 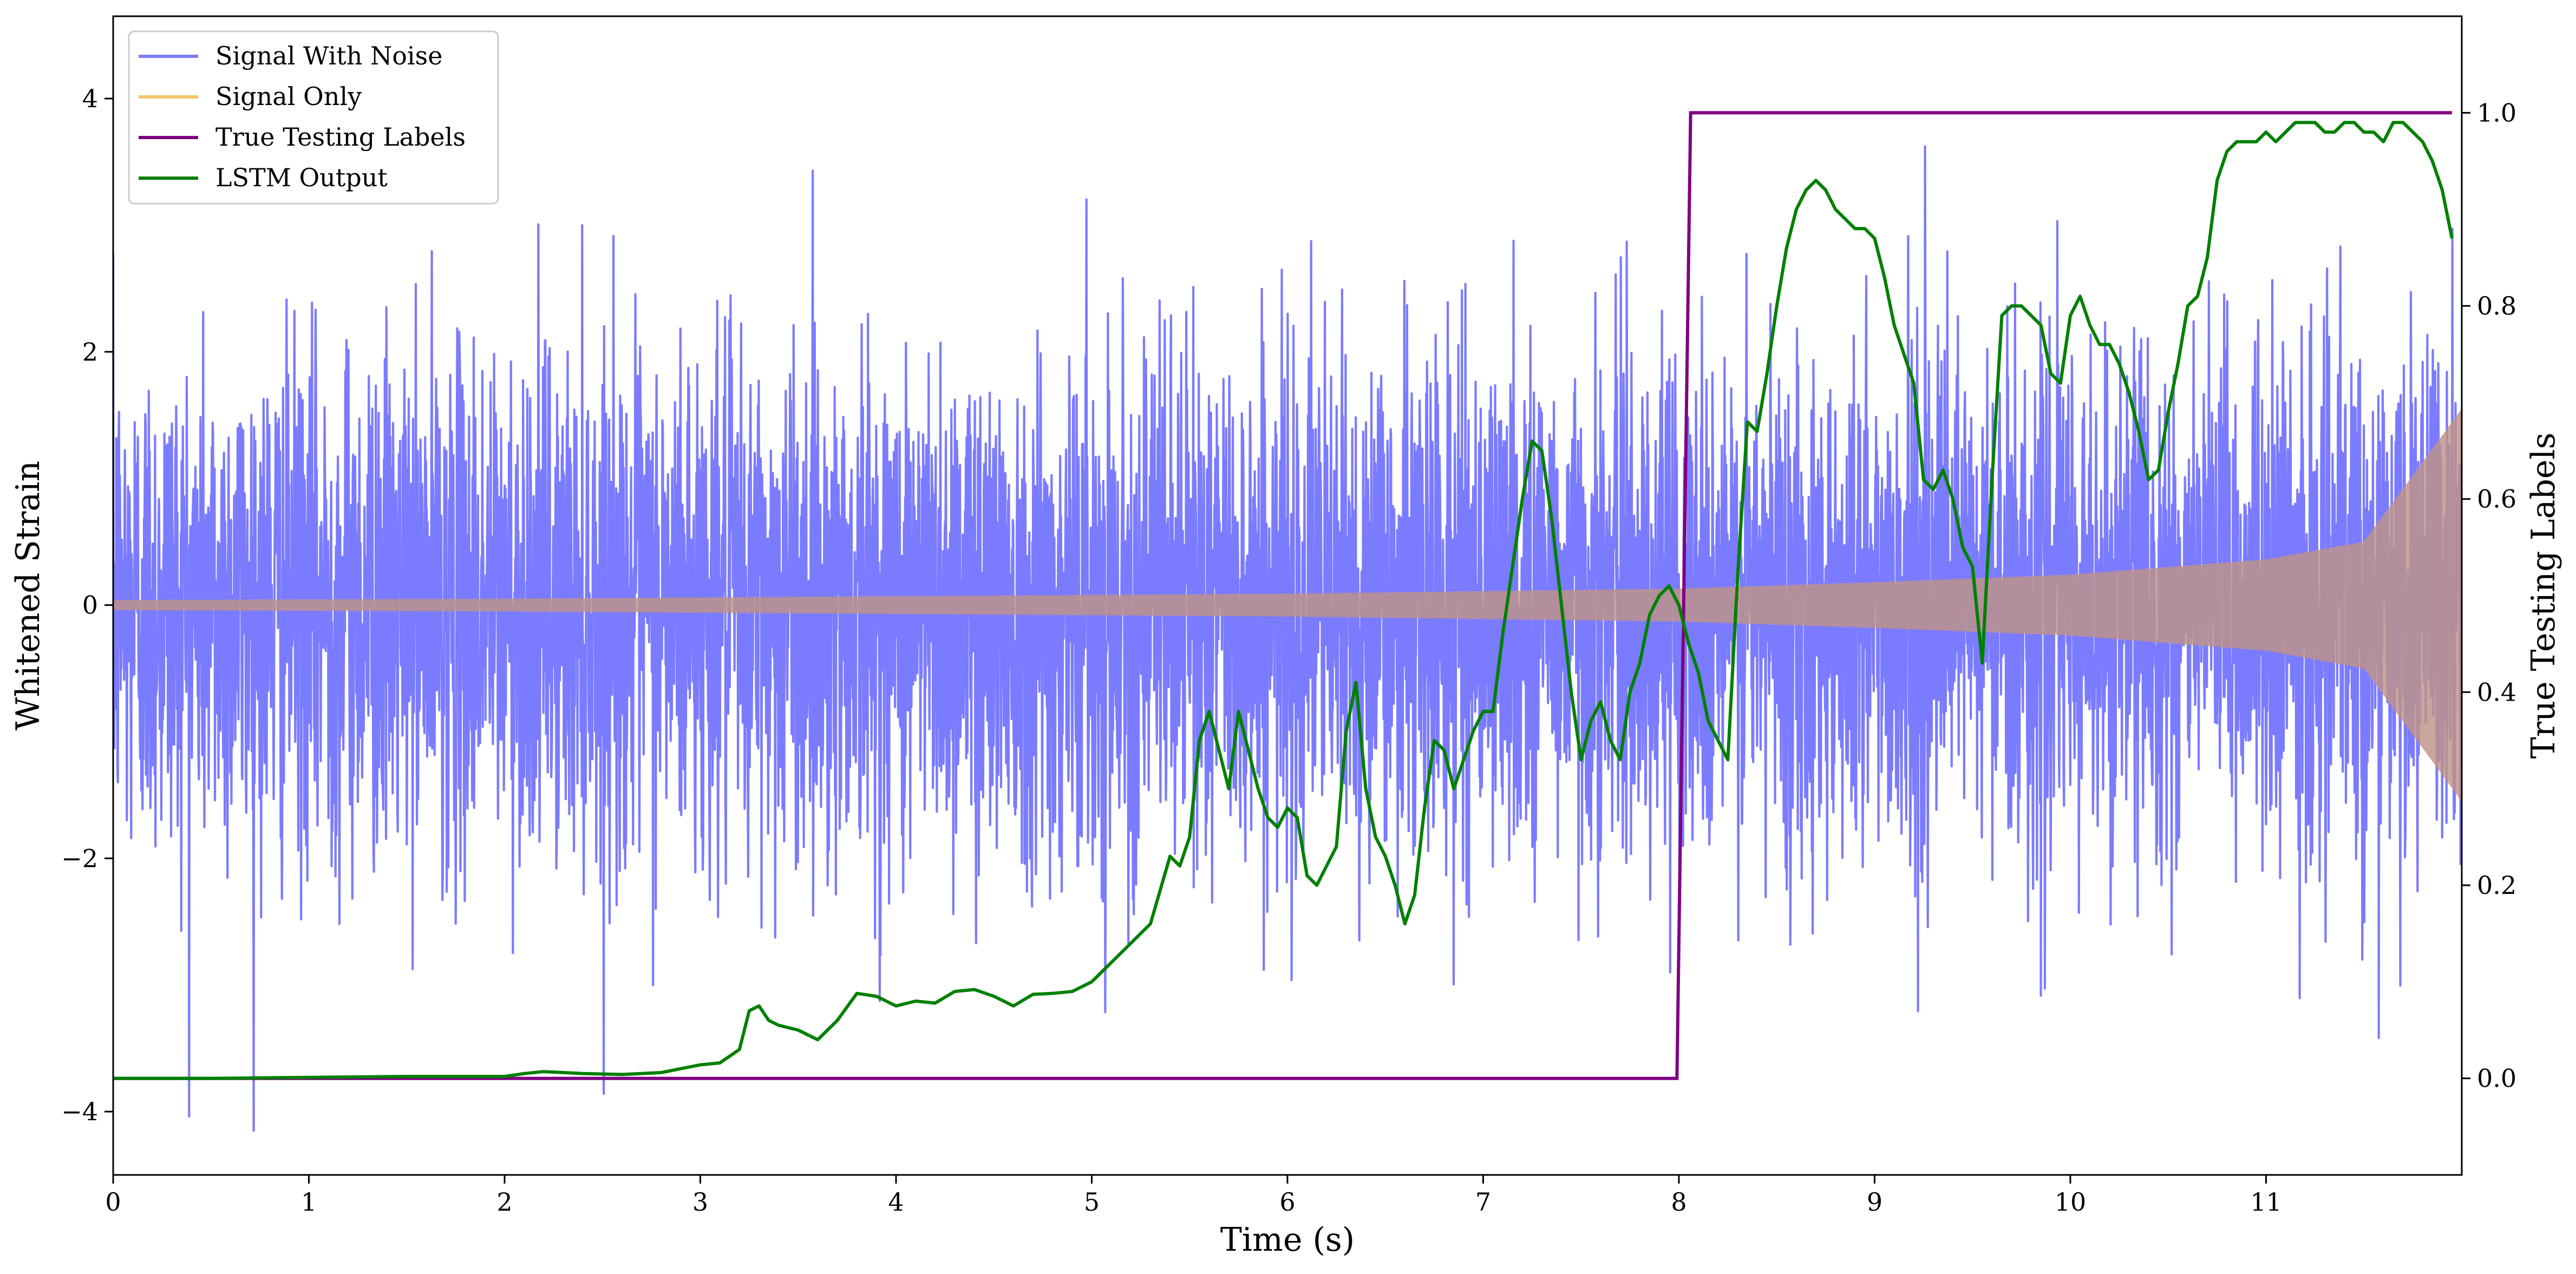 I want to click on y2-tick-label: 0.6, so click(x=2496, y=499).